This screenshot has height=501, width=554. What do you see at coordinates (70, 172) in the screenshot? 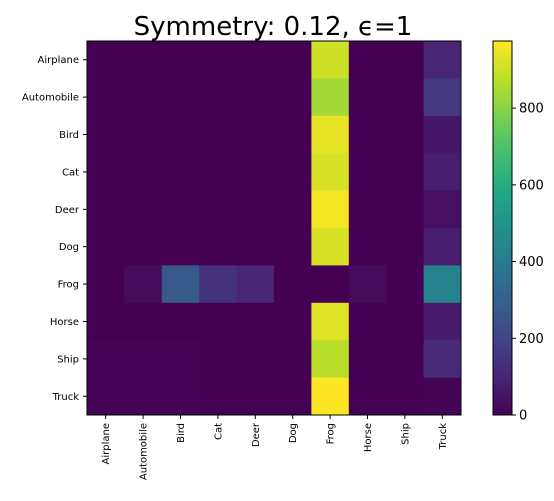
I see `y-tick-label: Cat` at bounding box center [70, 172].